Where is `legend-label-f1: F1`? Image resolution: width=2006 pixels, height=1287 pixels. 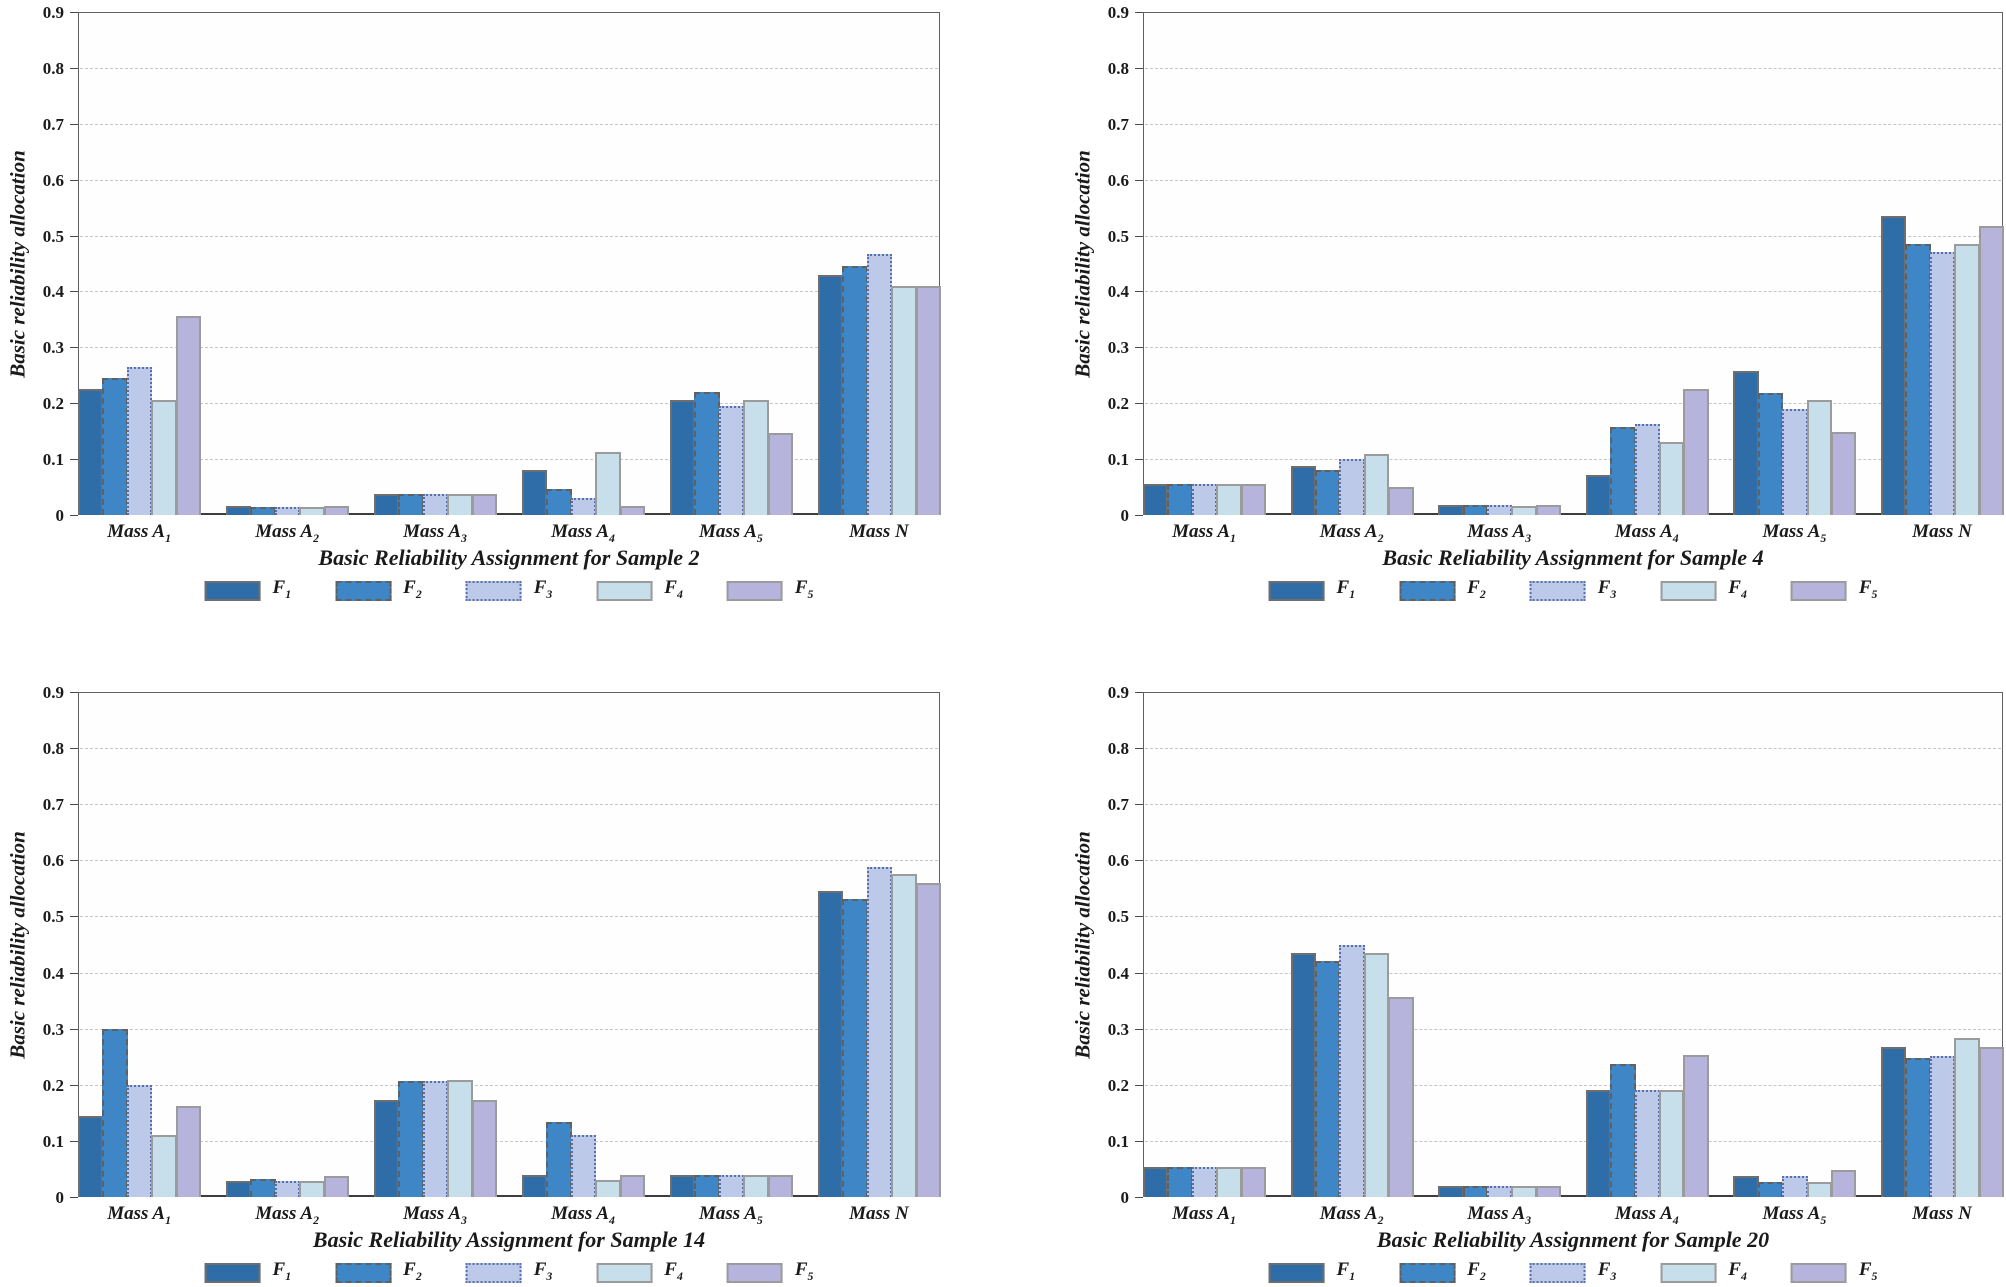 legend-label-f1: F1 is located at coordinates (1346, 1271).